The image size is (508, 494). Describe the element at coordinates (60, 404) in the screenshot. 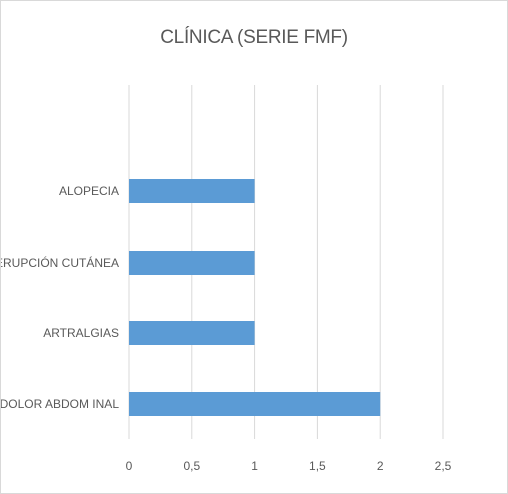

I see `category-label: DOLOR ABDOM INAL` at that location.